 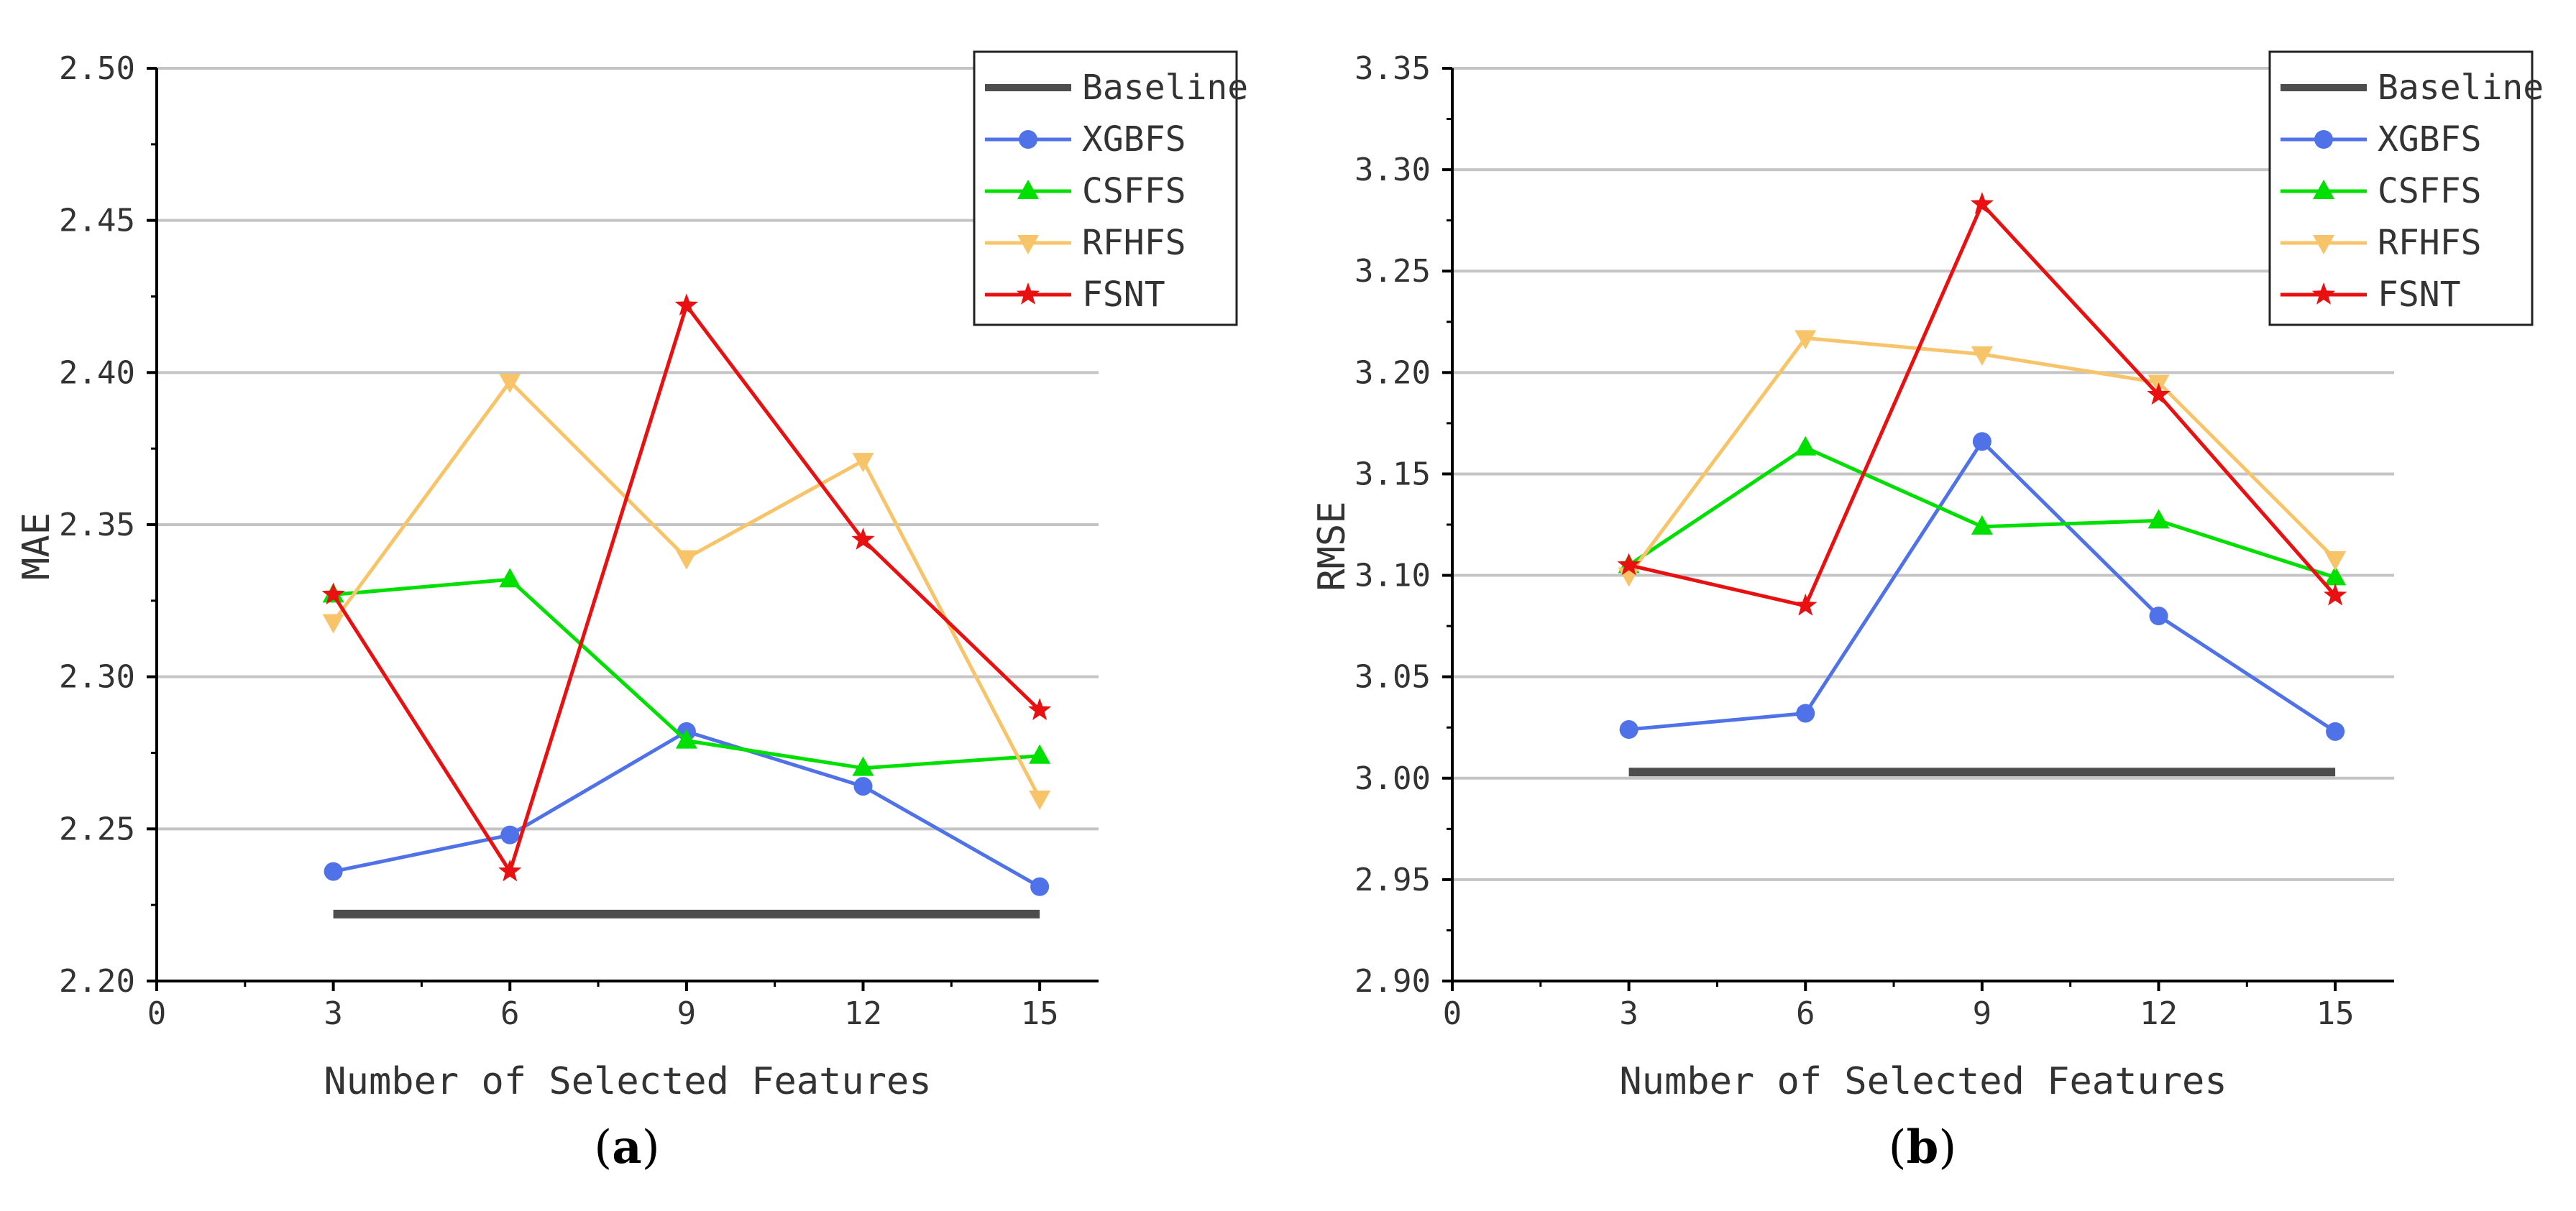 I want to click on panel-b-x-tick-label: 12, so click(x=2159, y=1013).